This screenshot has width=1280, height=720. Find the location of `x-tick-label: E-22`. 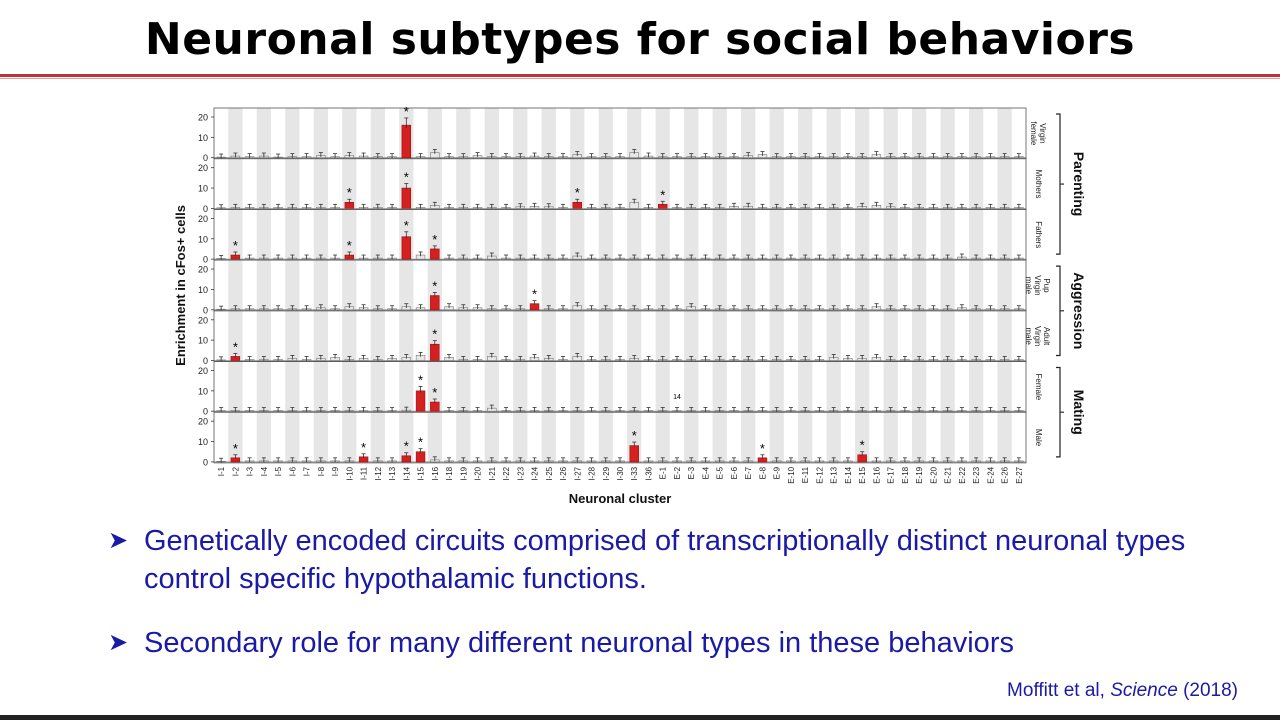

x-tick-label: E-22 is located at coordinates (962, 474).